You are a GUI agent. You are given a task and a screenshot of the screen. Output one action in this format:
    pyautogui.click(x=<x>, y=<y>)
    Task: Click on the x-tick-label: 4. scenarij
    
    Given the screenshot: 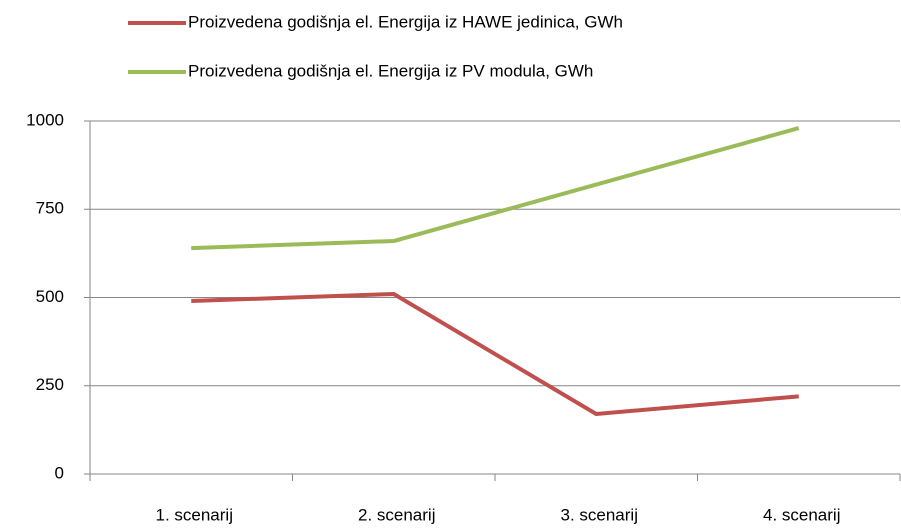 What is the action you would take?
    pyautogui.click(x=801, y=514)
    